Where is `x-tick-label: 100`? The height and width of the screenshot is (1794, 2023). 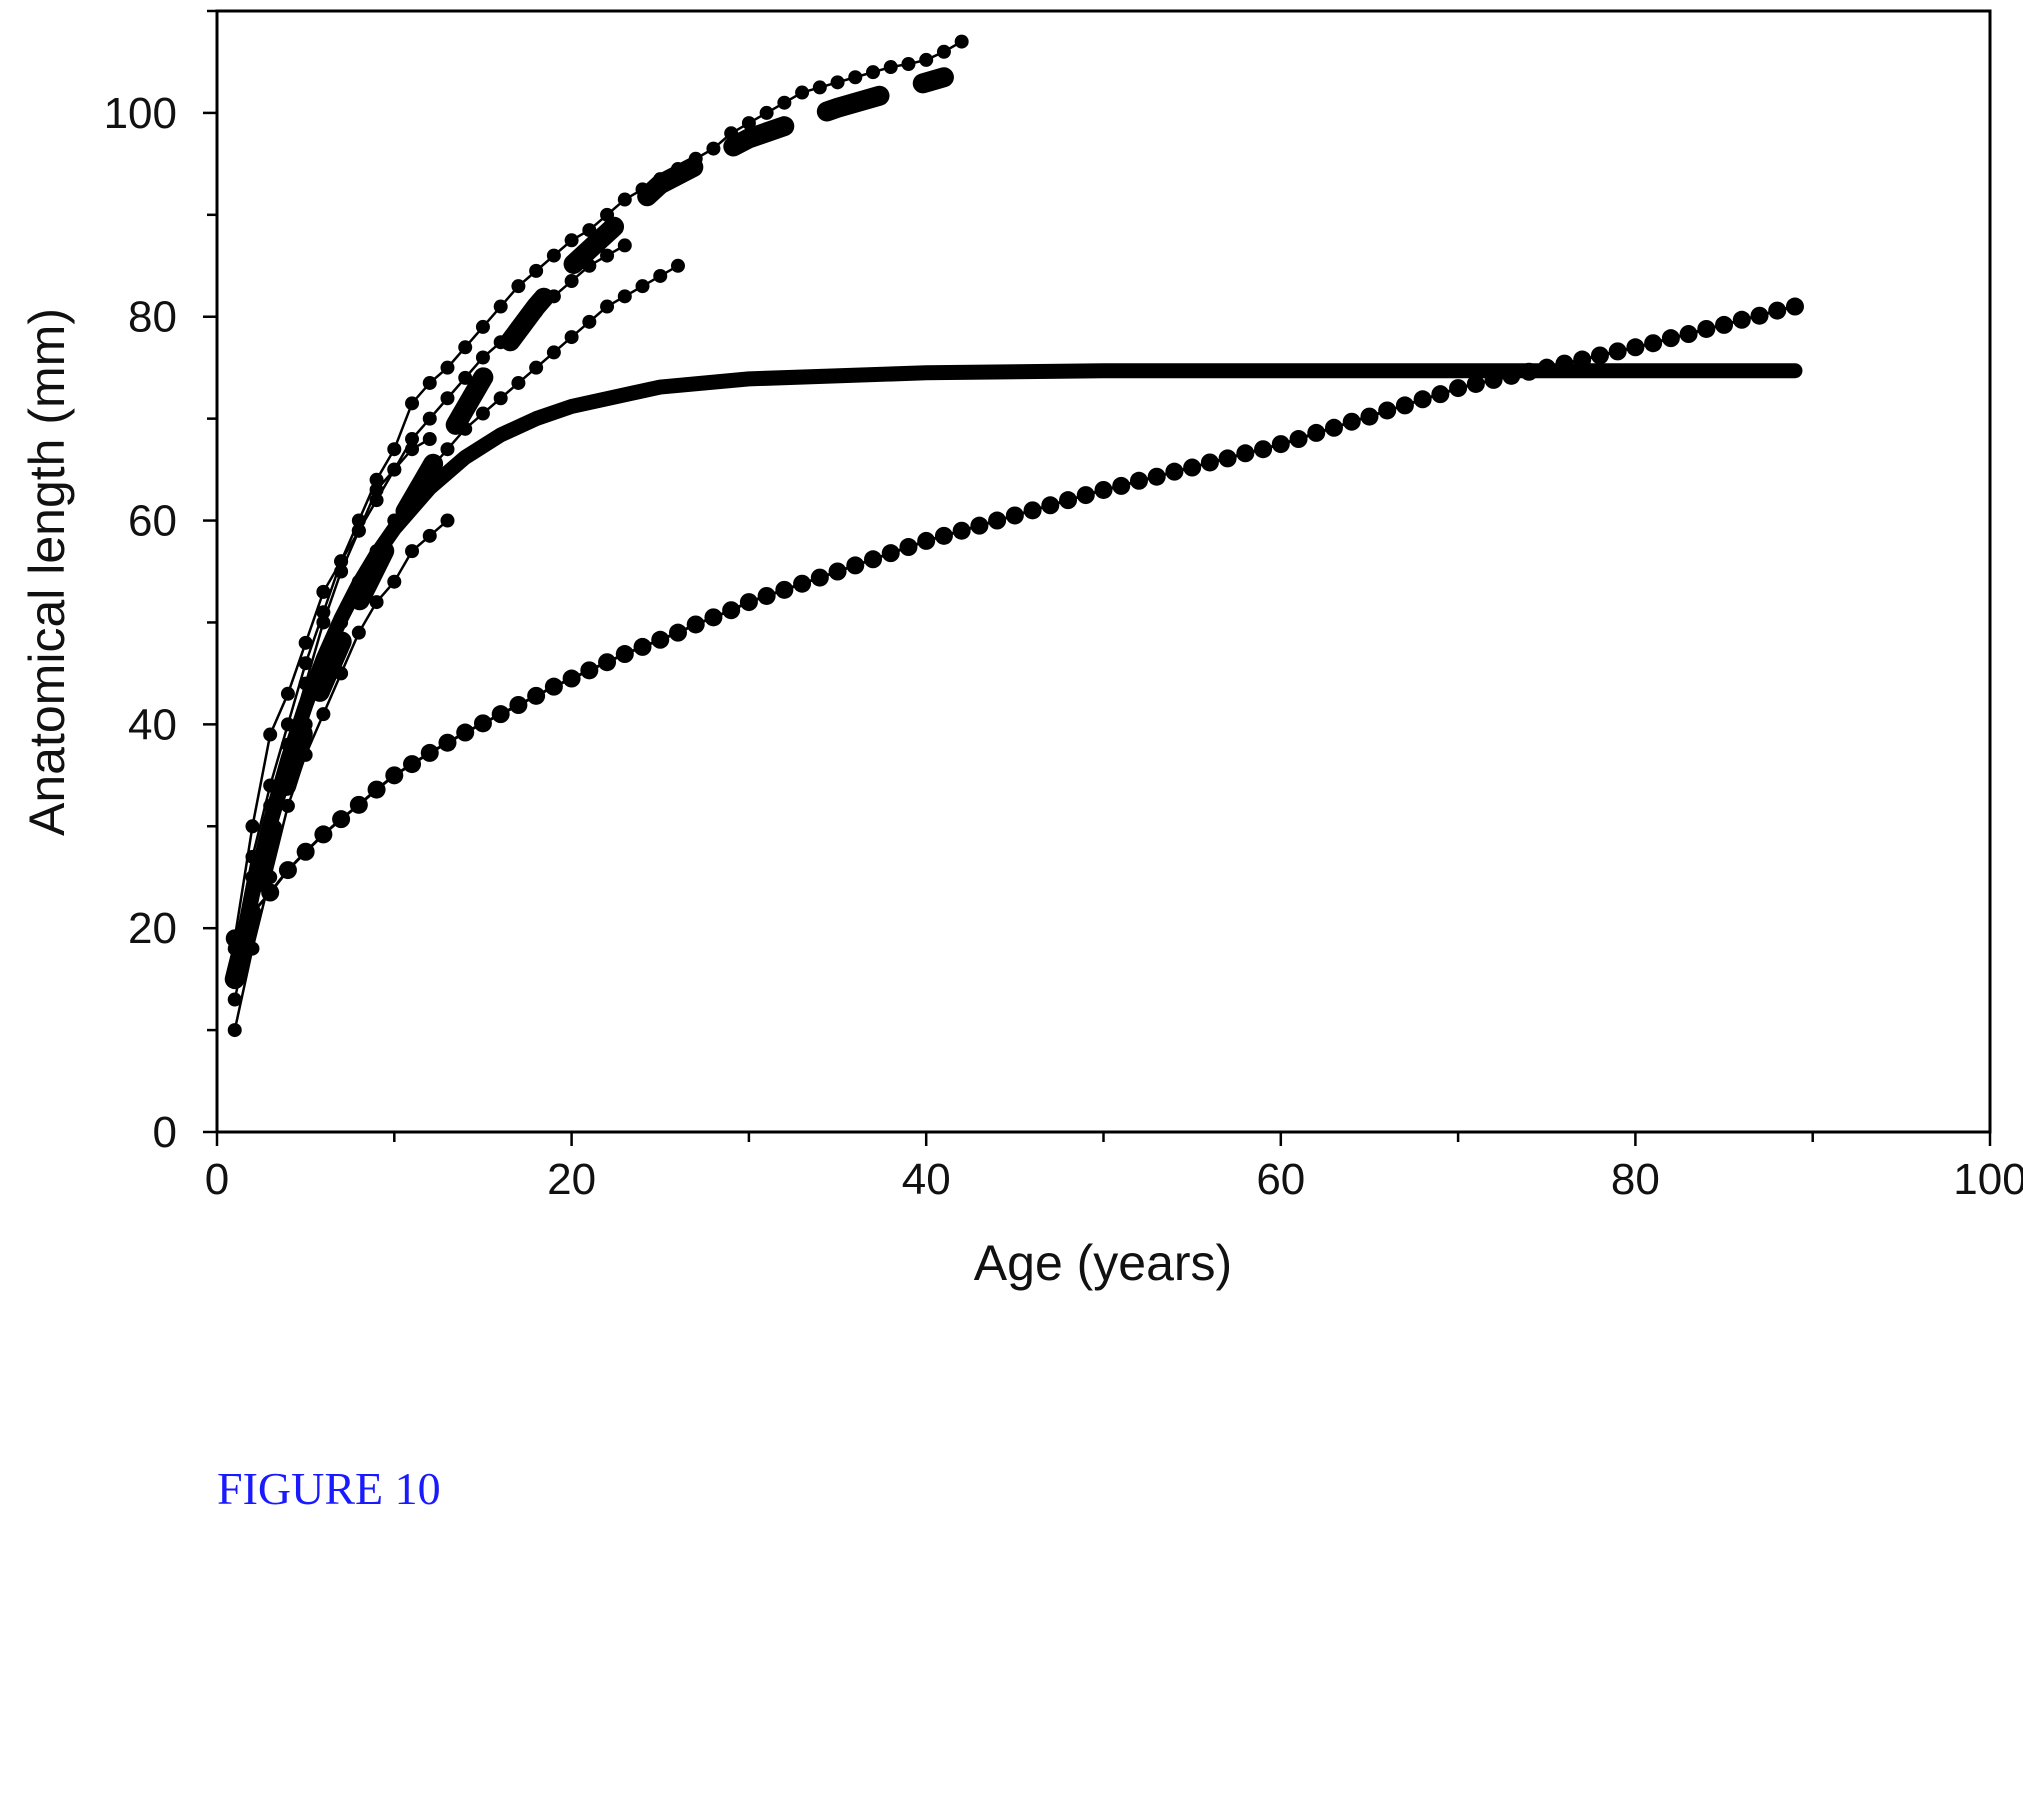 x-tick-label: 100 is located at coordinates (1988, 1179).